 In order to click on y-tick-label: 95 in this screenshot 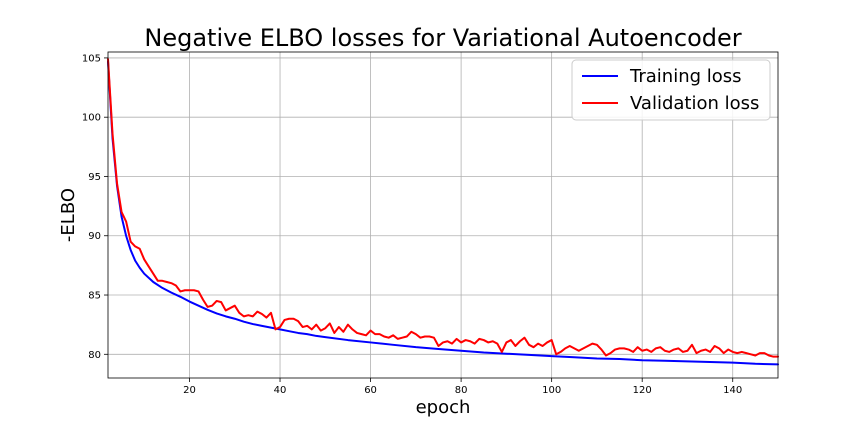, I will do `click(94, 177)`.